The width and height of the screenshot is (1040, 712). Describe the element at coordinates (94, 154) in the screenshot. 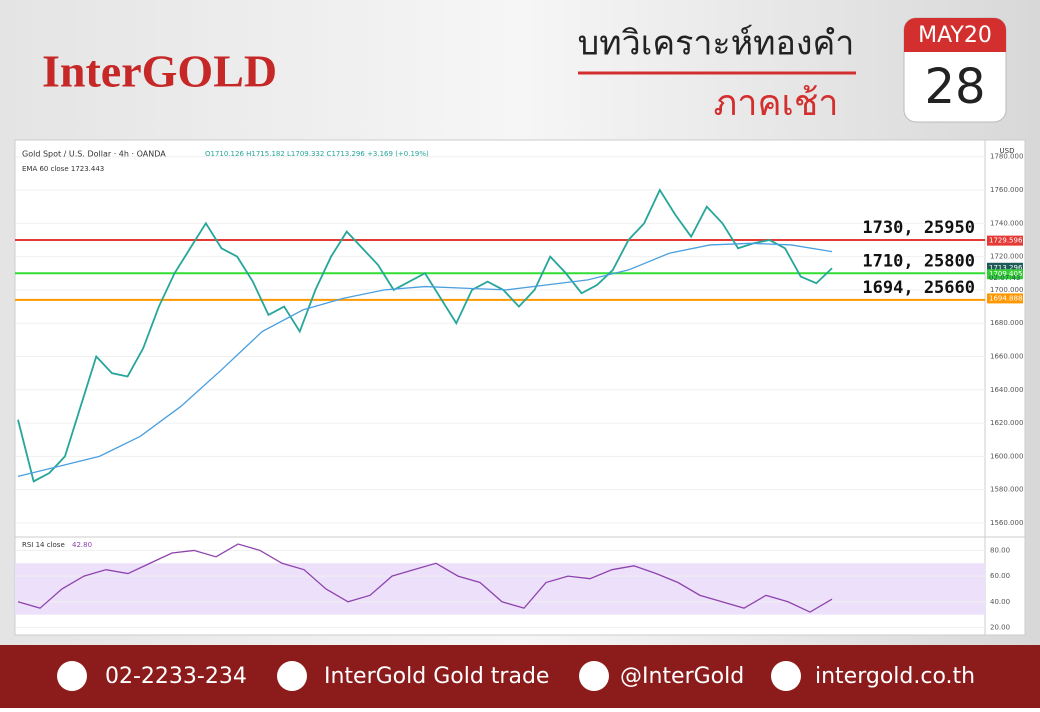

I see `chart-title: Gold Spot / U.S. Dollar · 4h · OANDA` at that location.